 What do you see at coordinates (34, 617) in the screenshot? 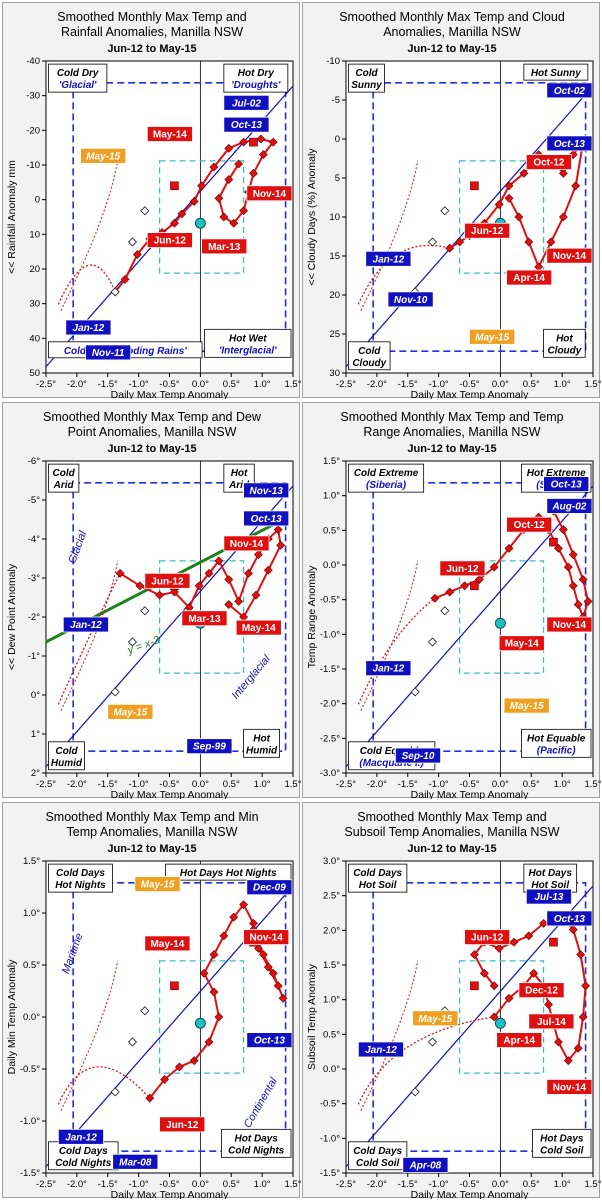
I see `y-tick-label: -2°` at bounding box center [34, 617].